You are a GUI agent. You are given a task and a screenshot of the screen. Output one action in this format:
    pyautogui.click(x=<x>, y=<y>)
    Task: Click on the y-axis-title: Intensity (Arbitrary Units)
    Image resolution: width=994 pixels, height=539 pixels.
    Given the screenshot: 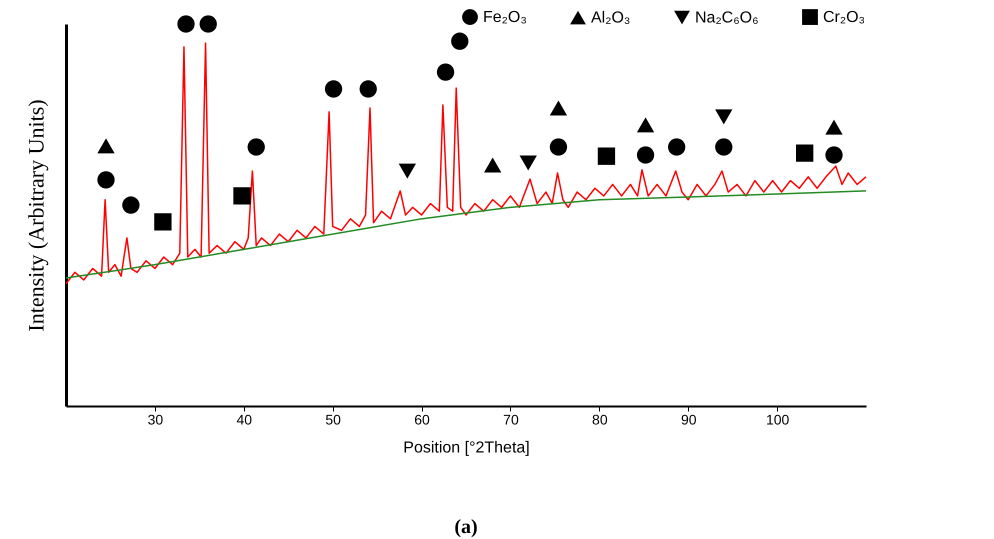 What is the action you would take?
    pyautogui.click(x=36, y=215)
    